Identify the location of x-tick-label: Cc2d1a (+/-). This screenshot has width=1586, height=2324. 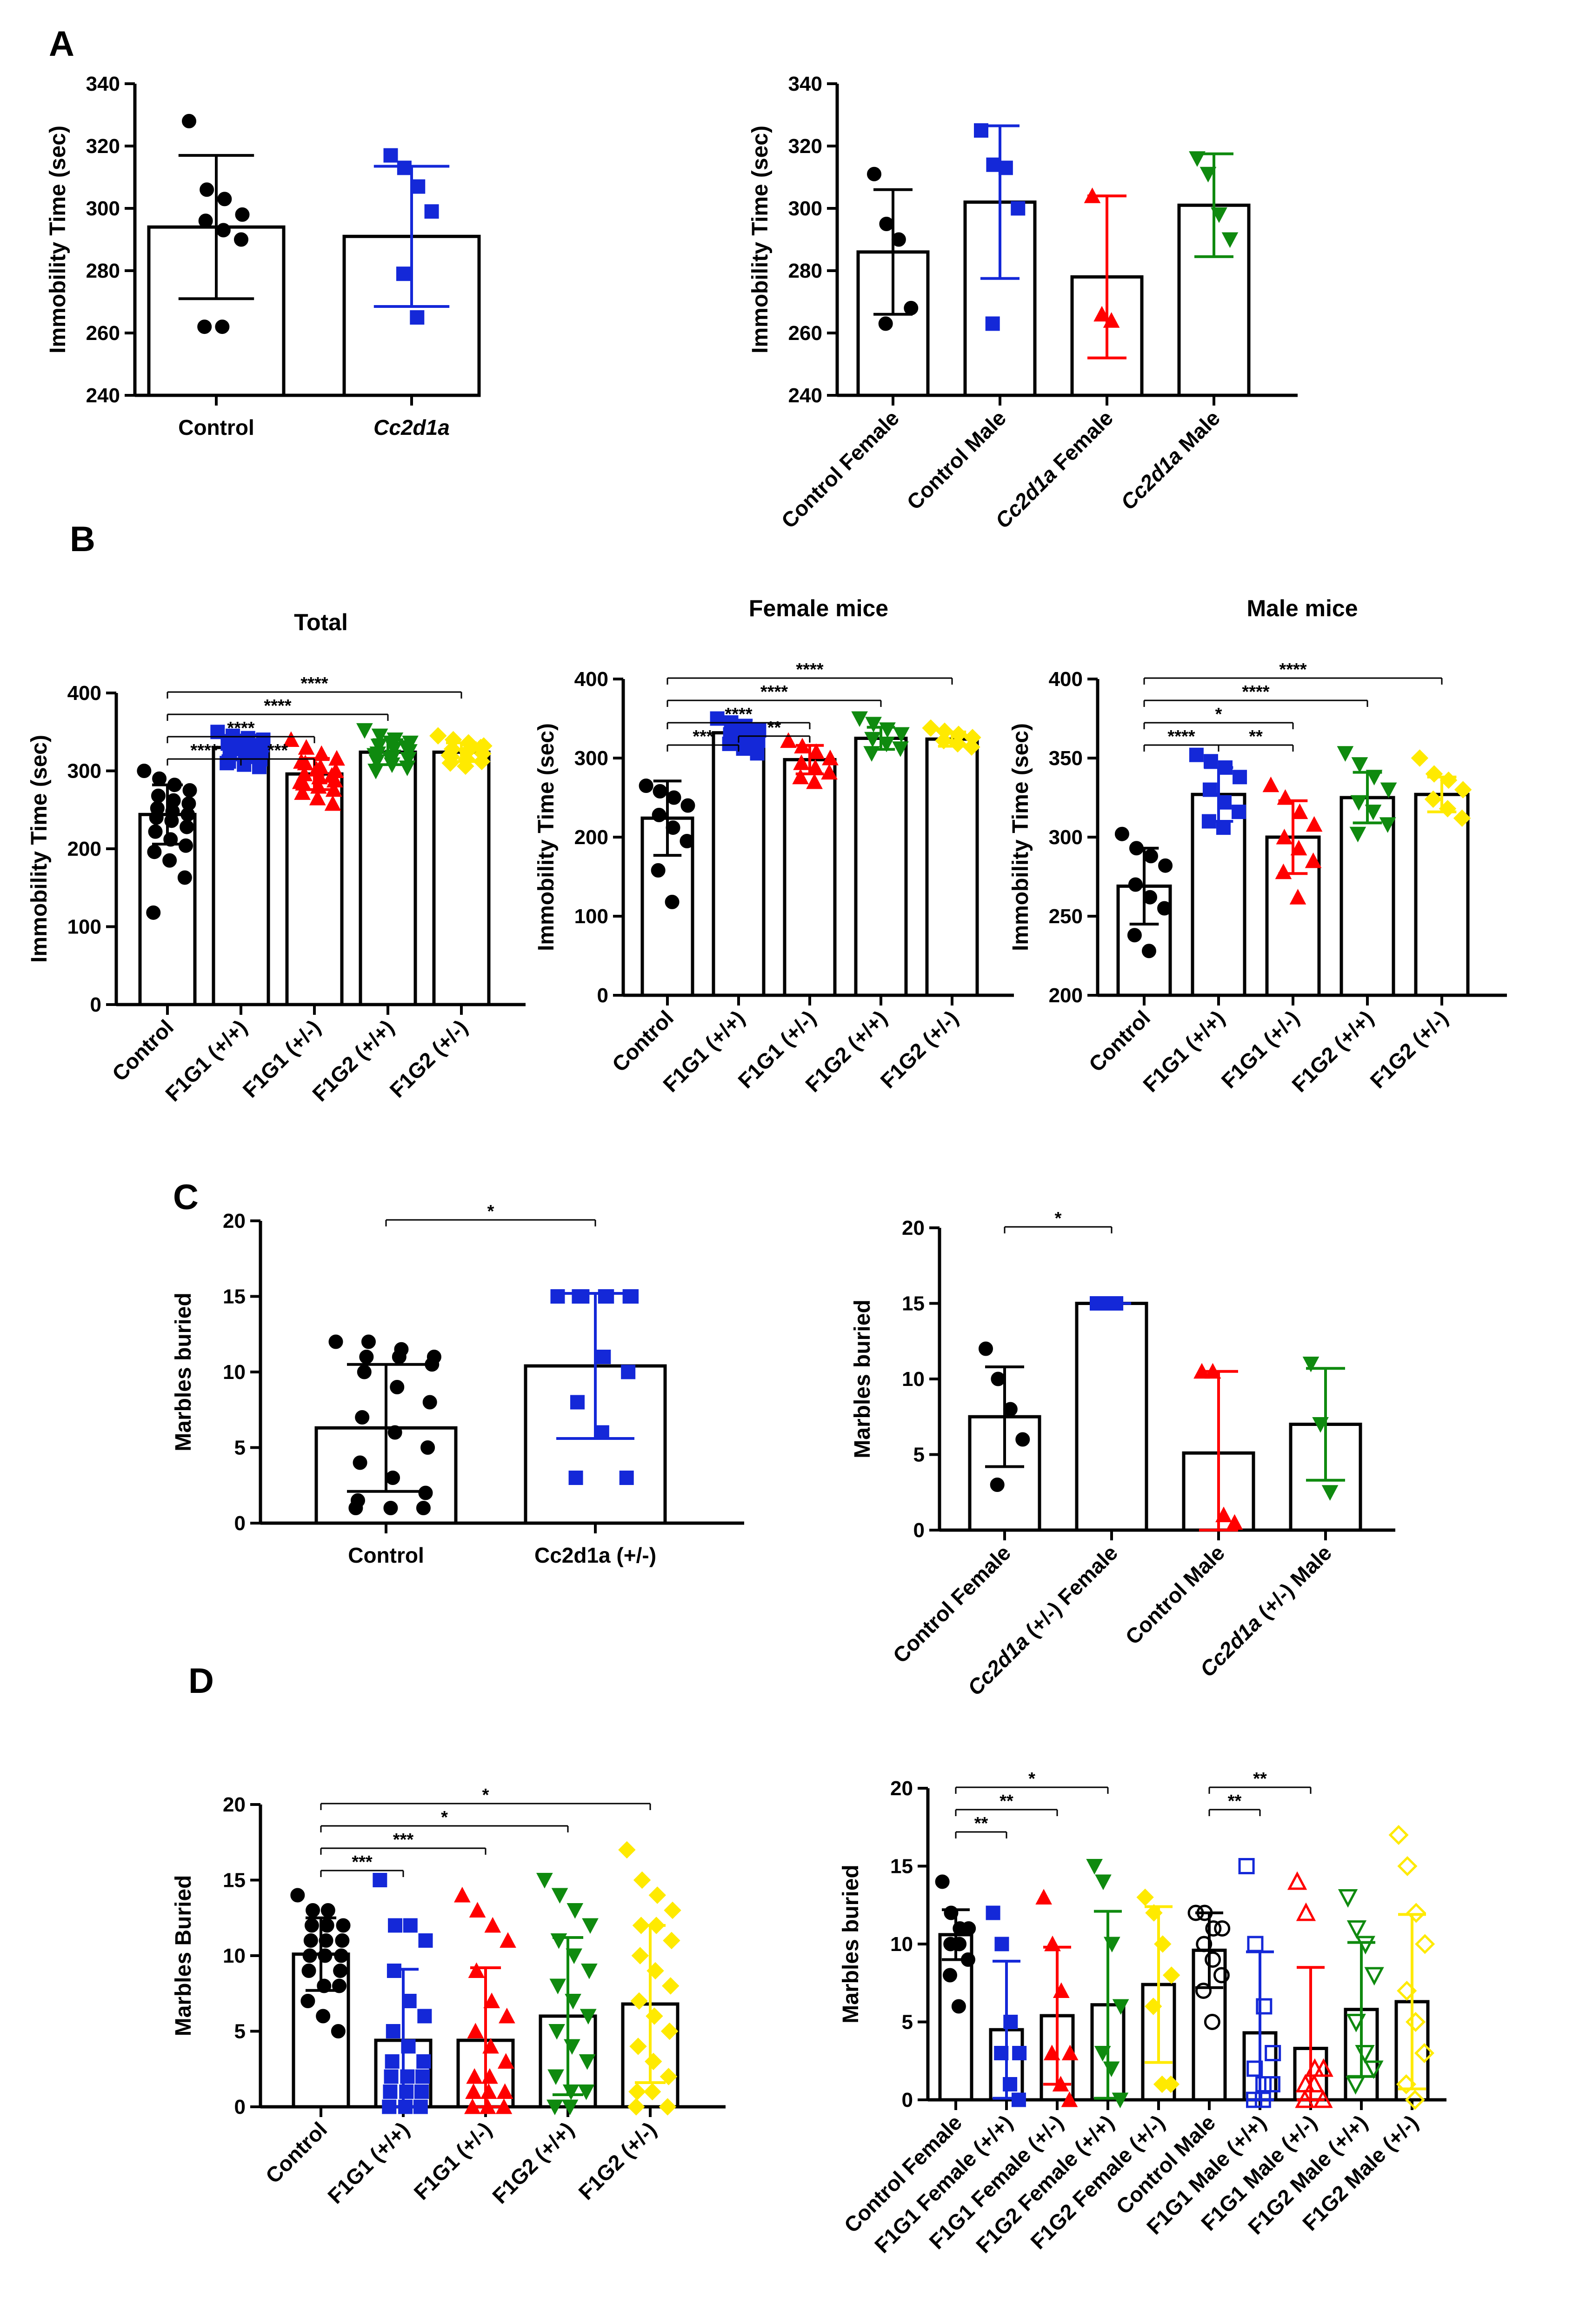
(595, 1555).